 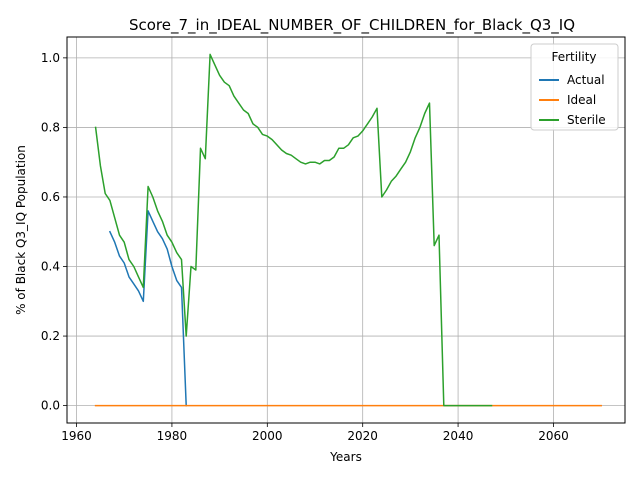 What do you see at coordinates (362, 436) in the screenshot?
I see `x-tick-label: 2020` at bounding box center [362, 436].